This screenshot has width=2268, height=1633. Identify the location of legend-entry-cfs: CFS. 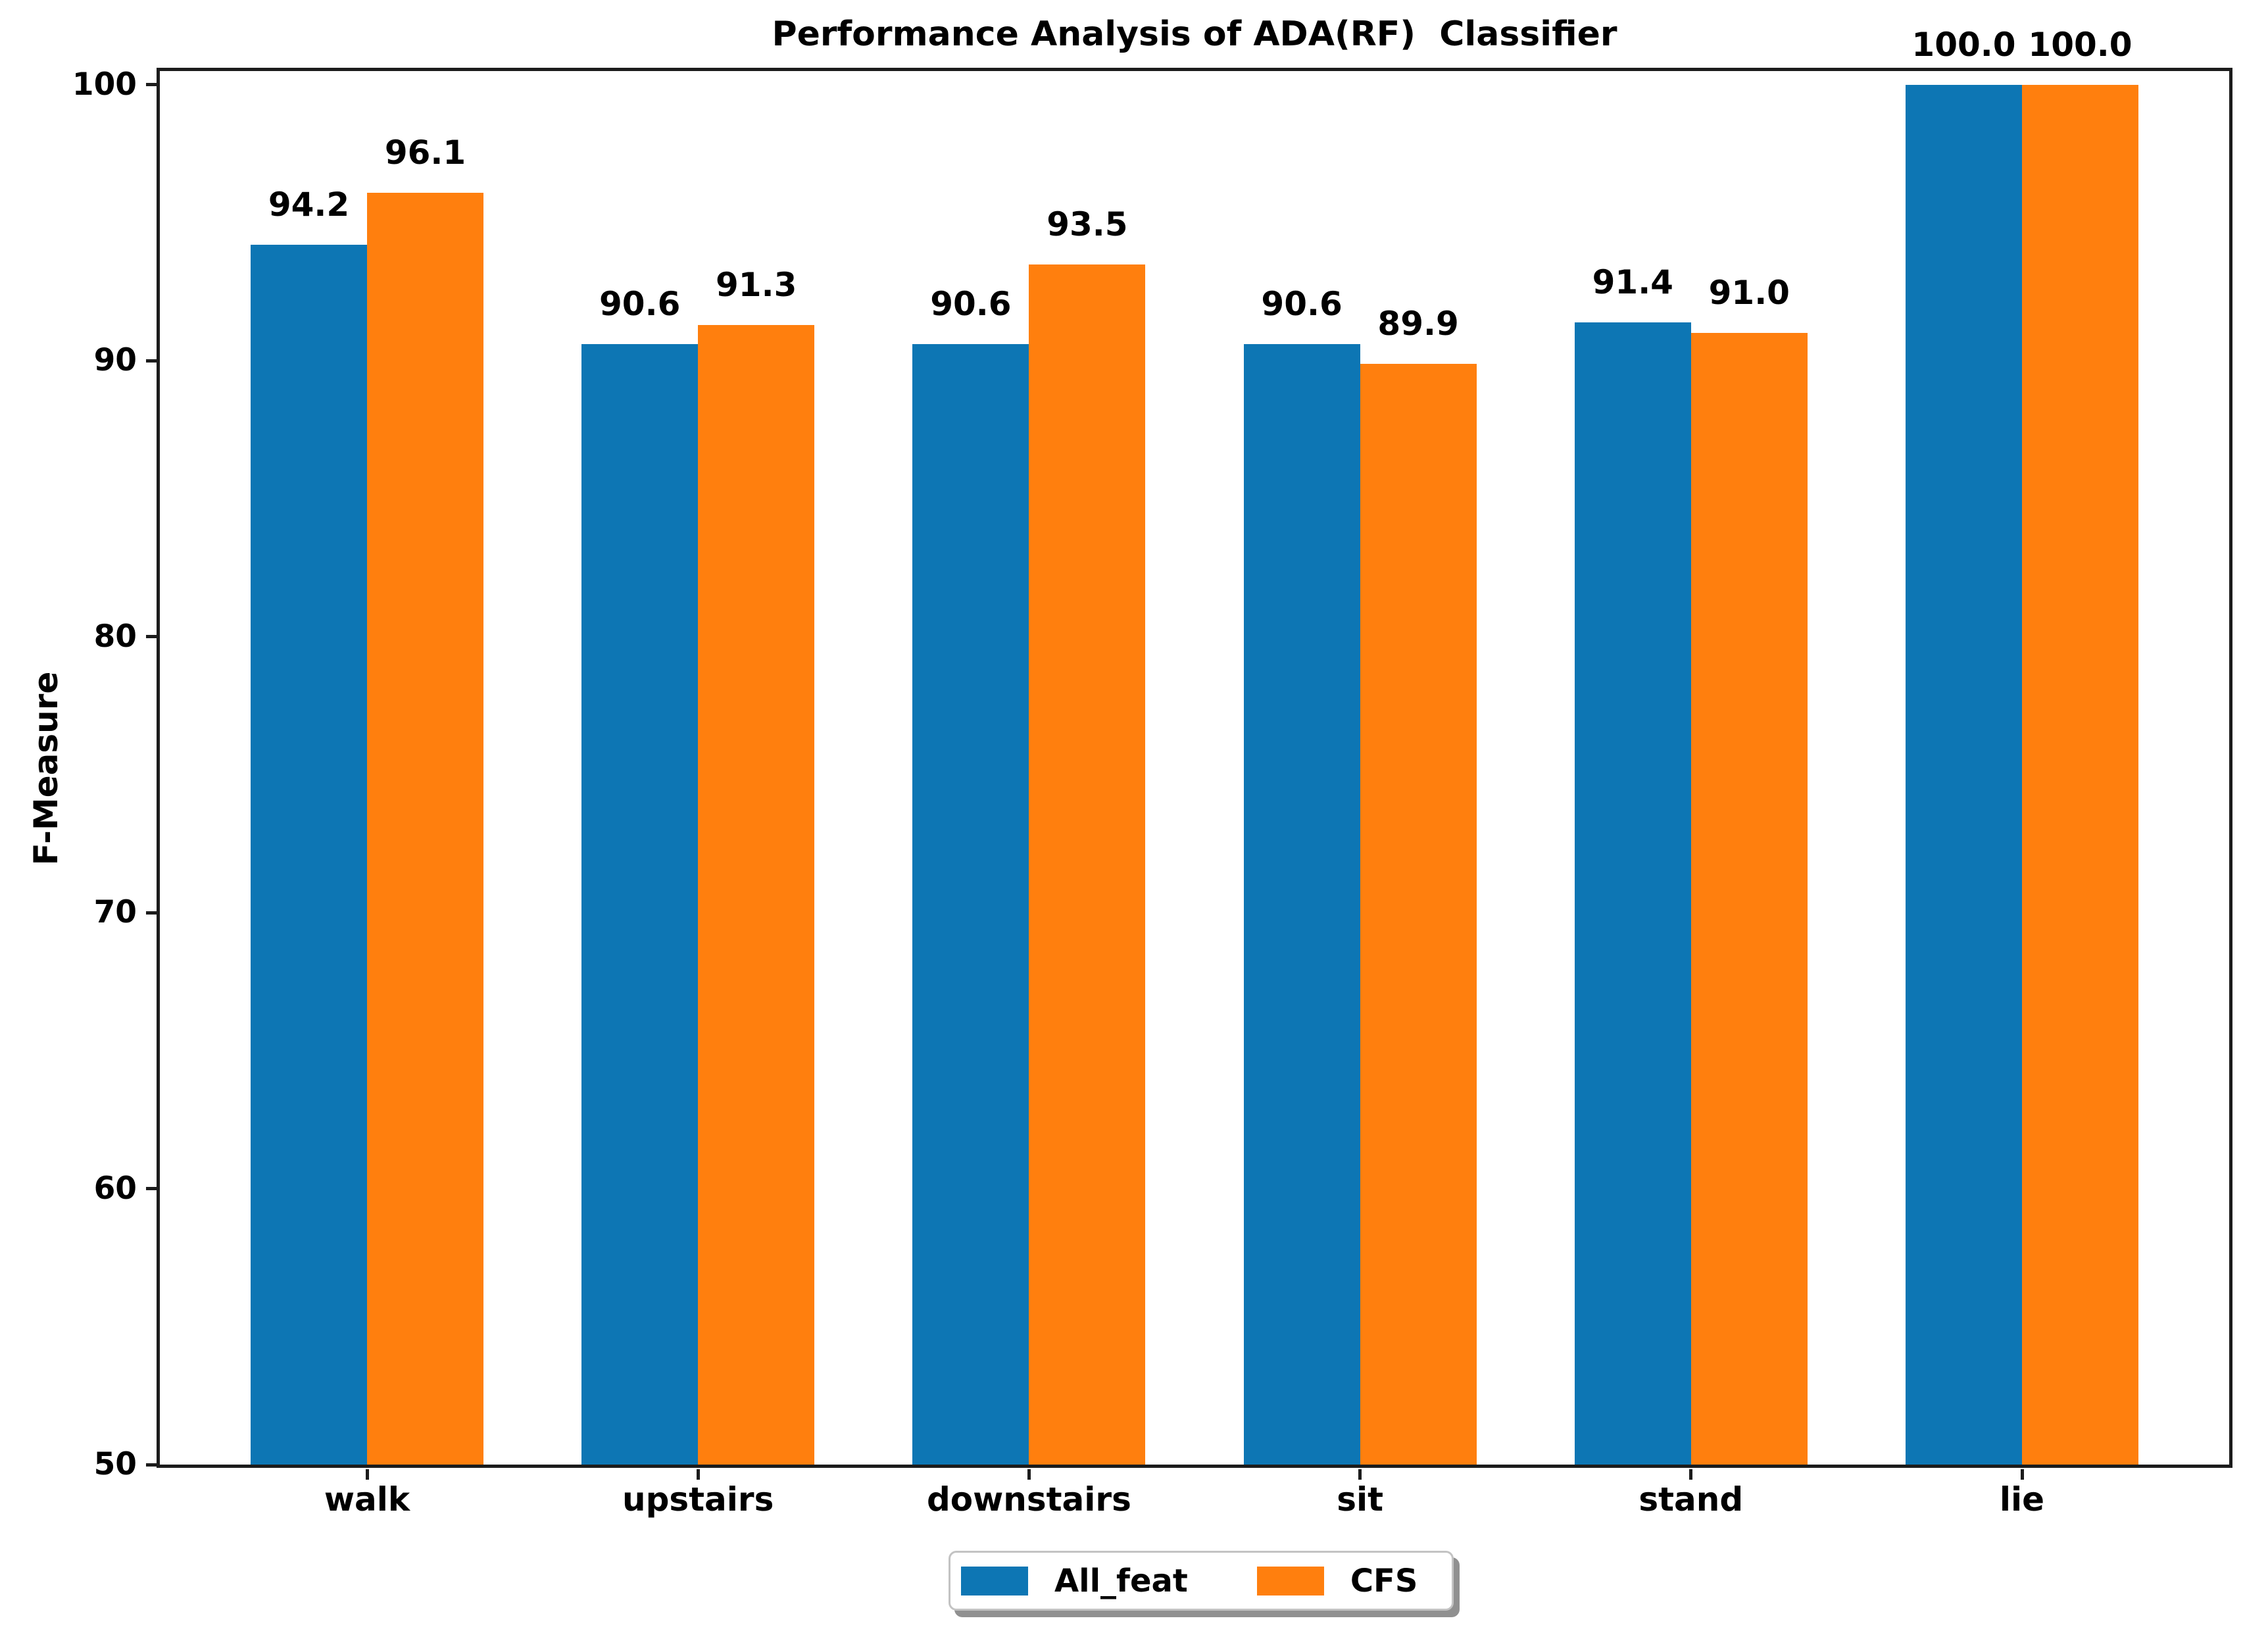
(1337, 1580).